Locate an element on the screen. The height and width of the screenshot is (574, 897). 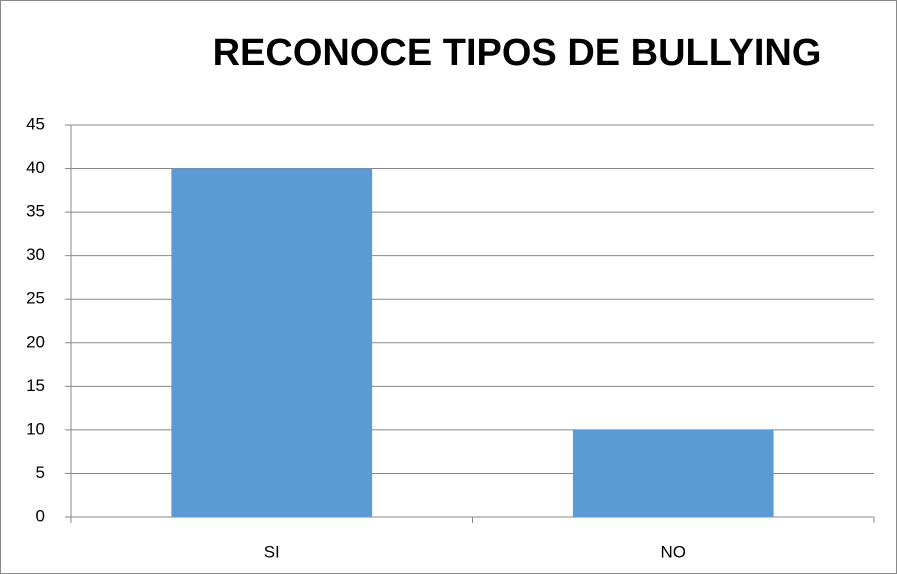
y-tick-label: 20 is located at coordinates (35, 341).